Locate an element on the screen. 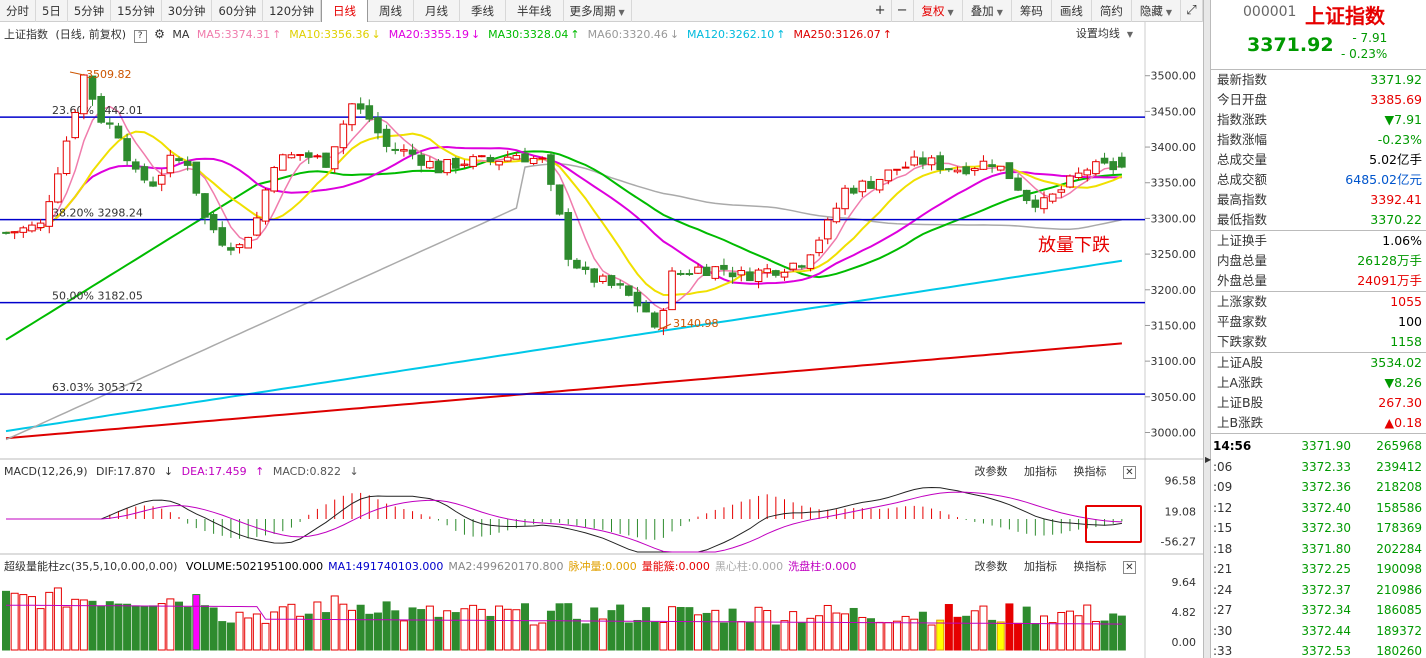  low-pointer is located at coordinates (664, 327).